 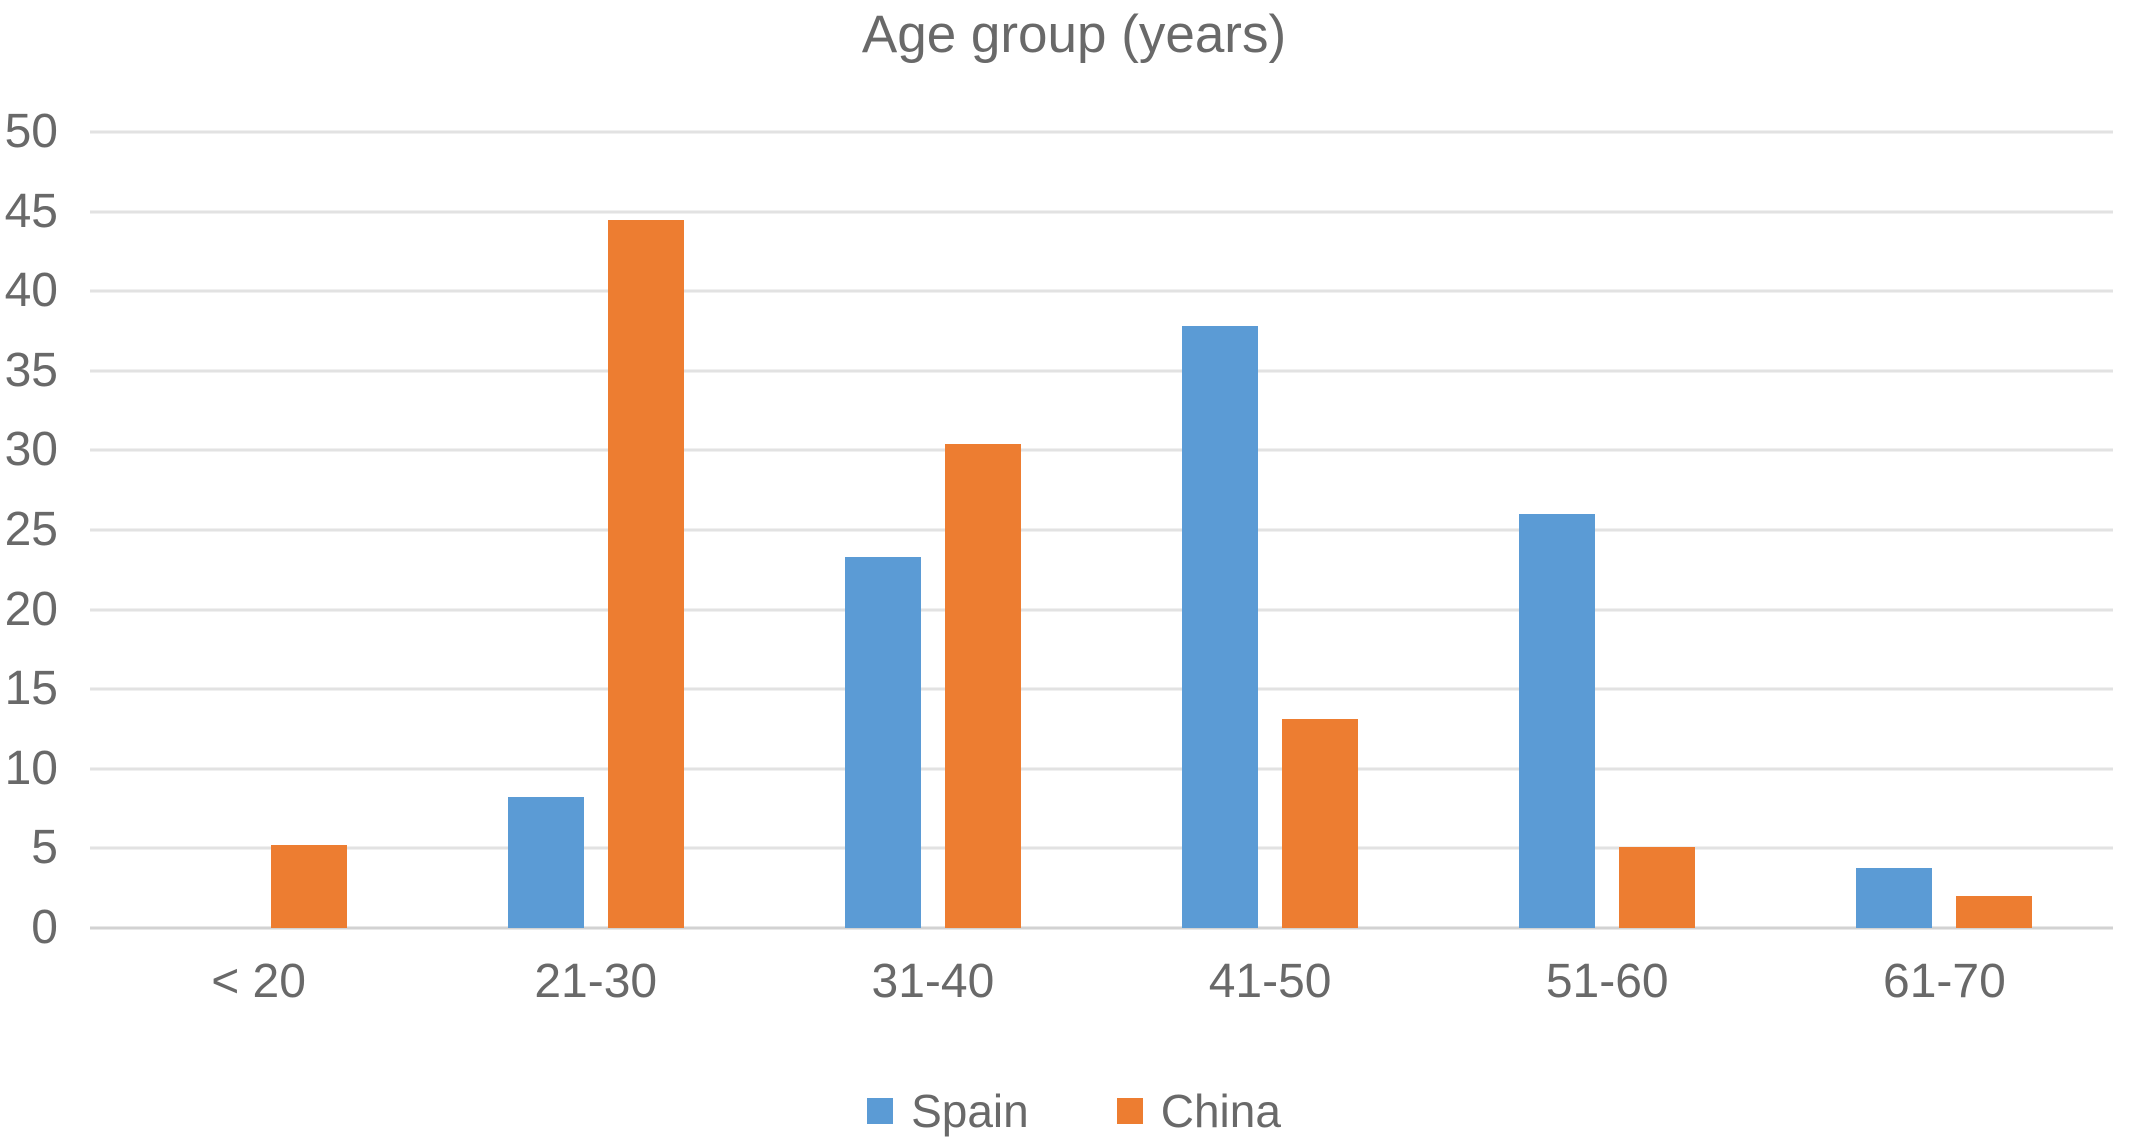 What do you see at coordinates (31, 768) in the screenshot?
I see `y-tick-label-10: 10` at bounding box center [31, 768].